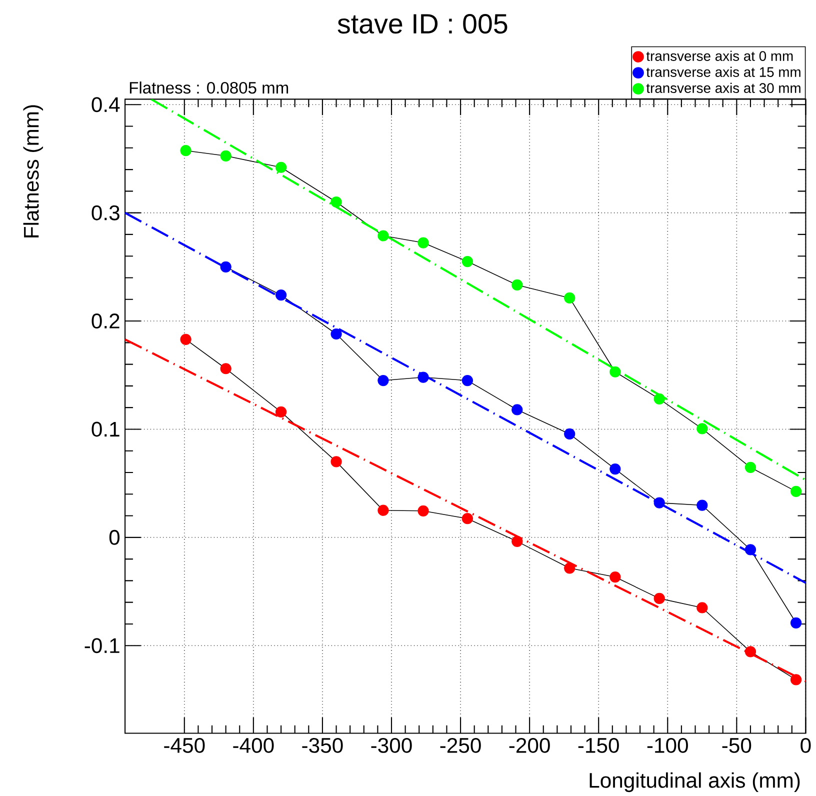  Describe the element at coordinates (391, 745) in the screenshot. I see `x-tick-label: -300` at that location.